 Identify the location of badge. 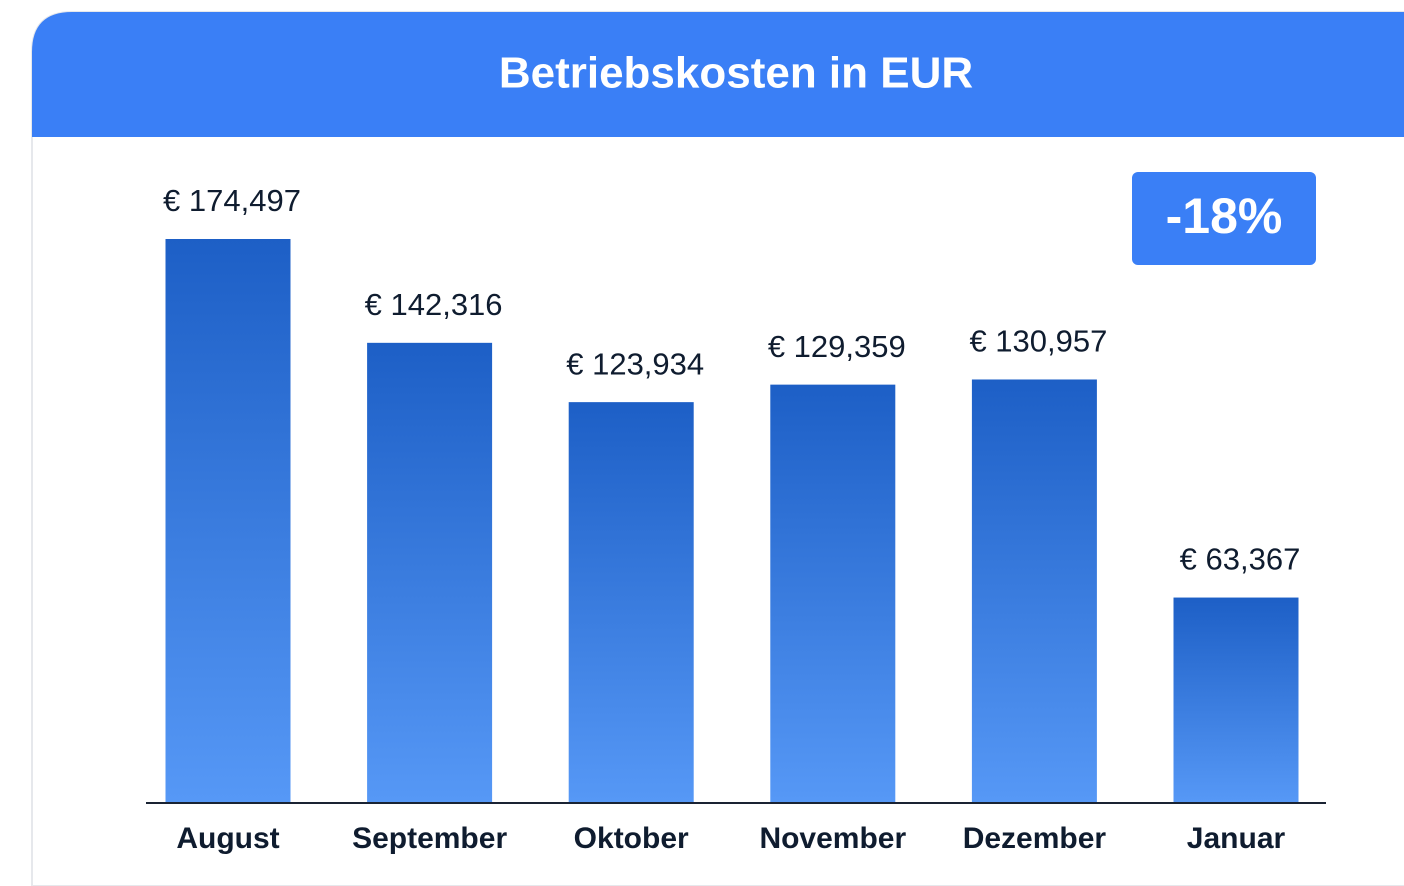
(1224, 218).